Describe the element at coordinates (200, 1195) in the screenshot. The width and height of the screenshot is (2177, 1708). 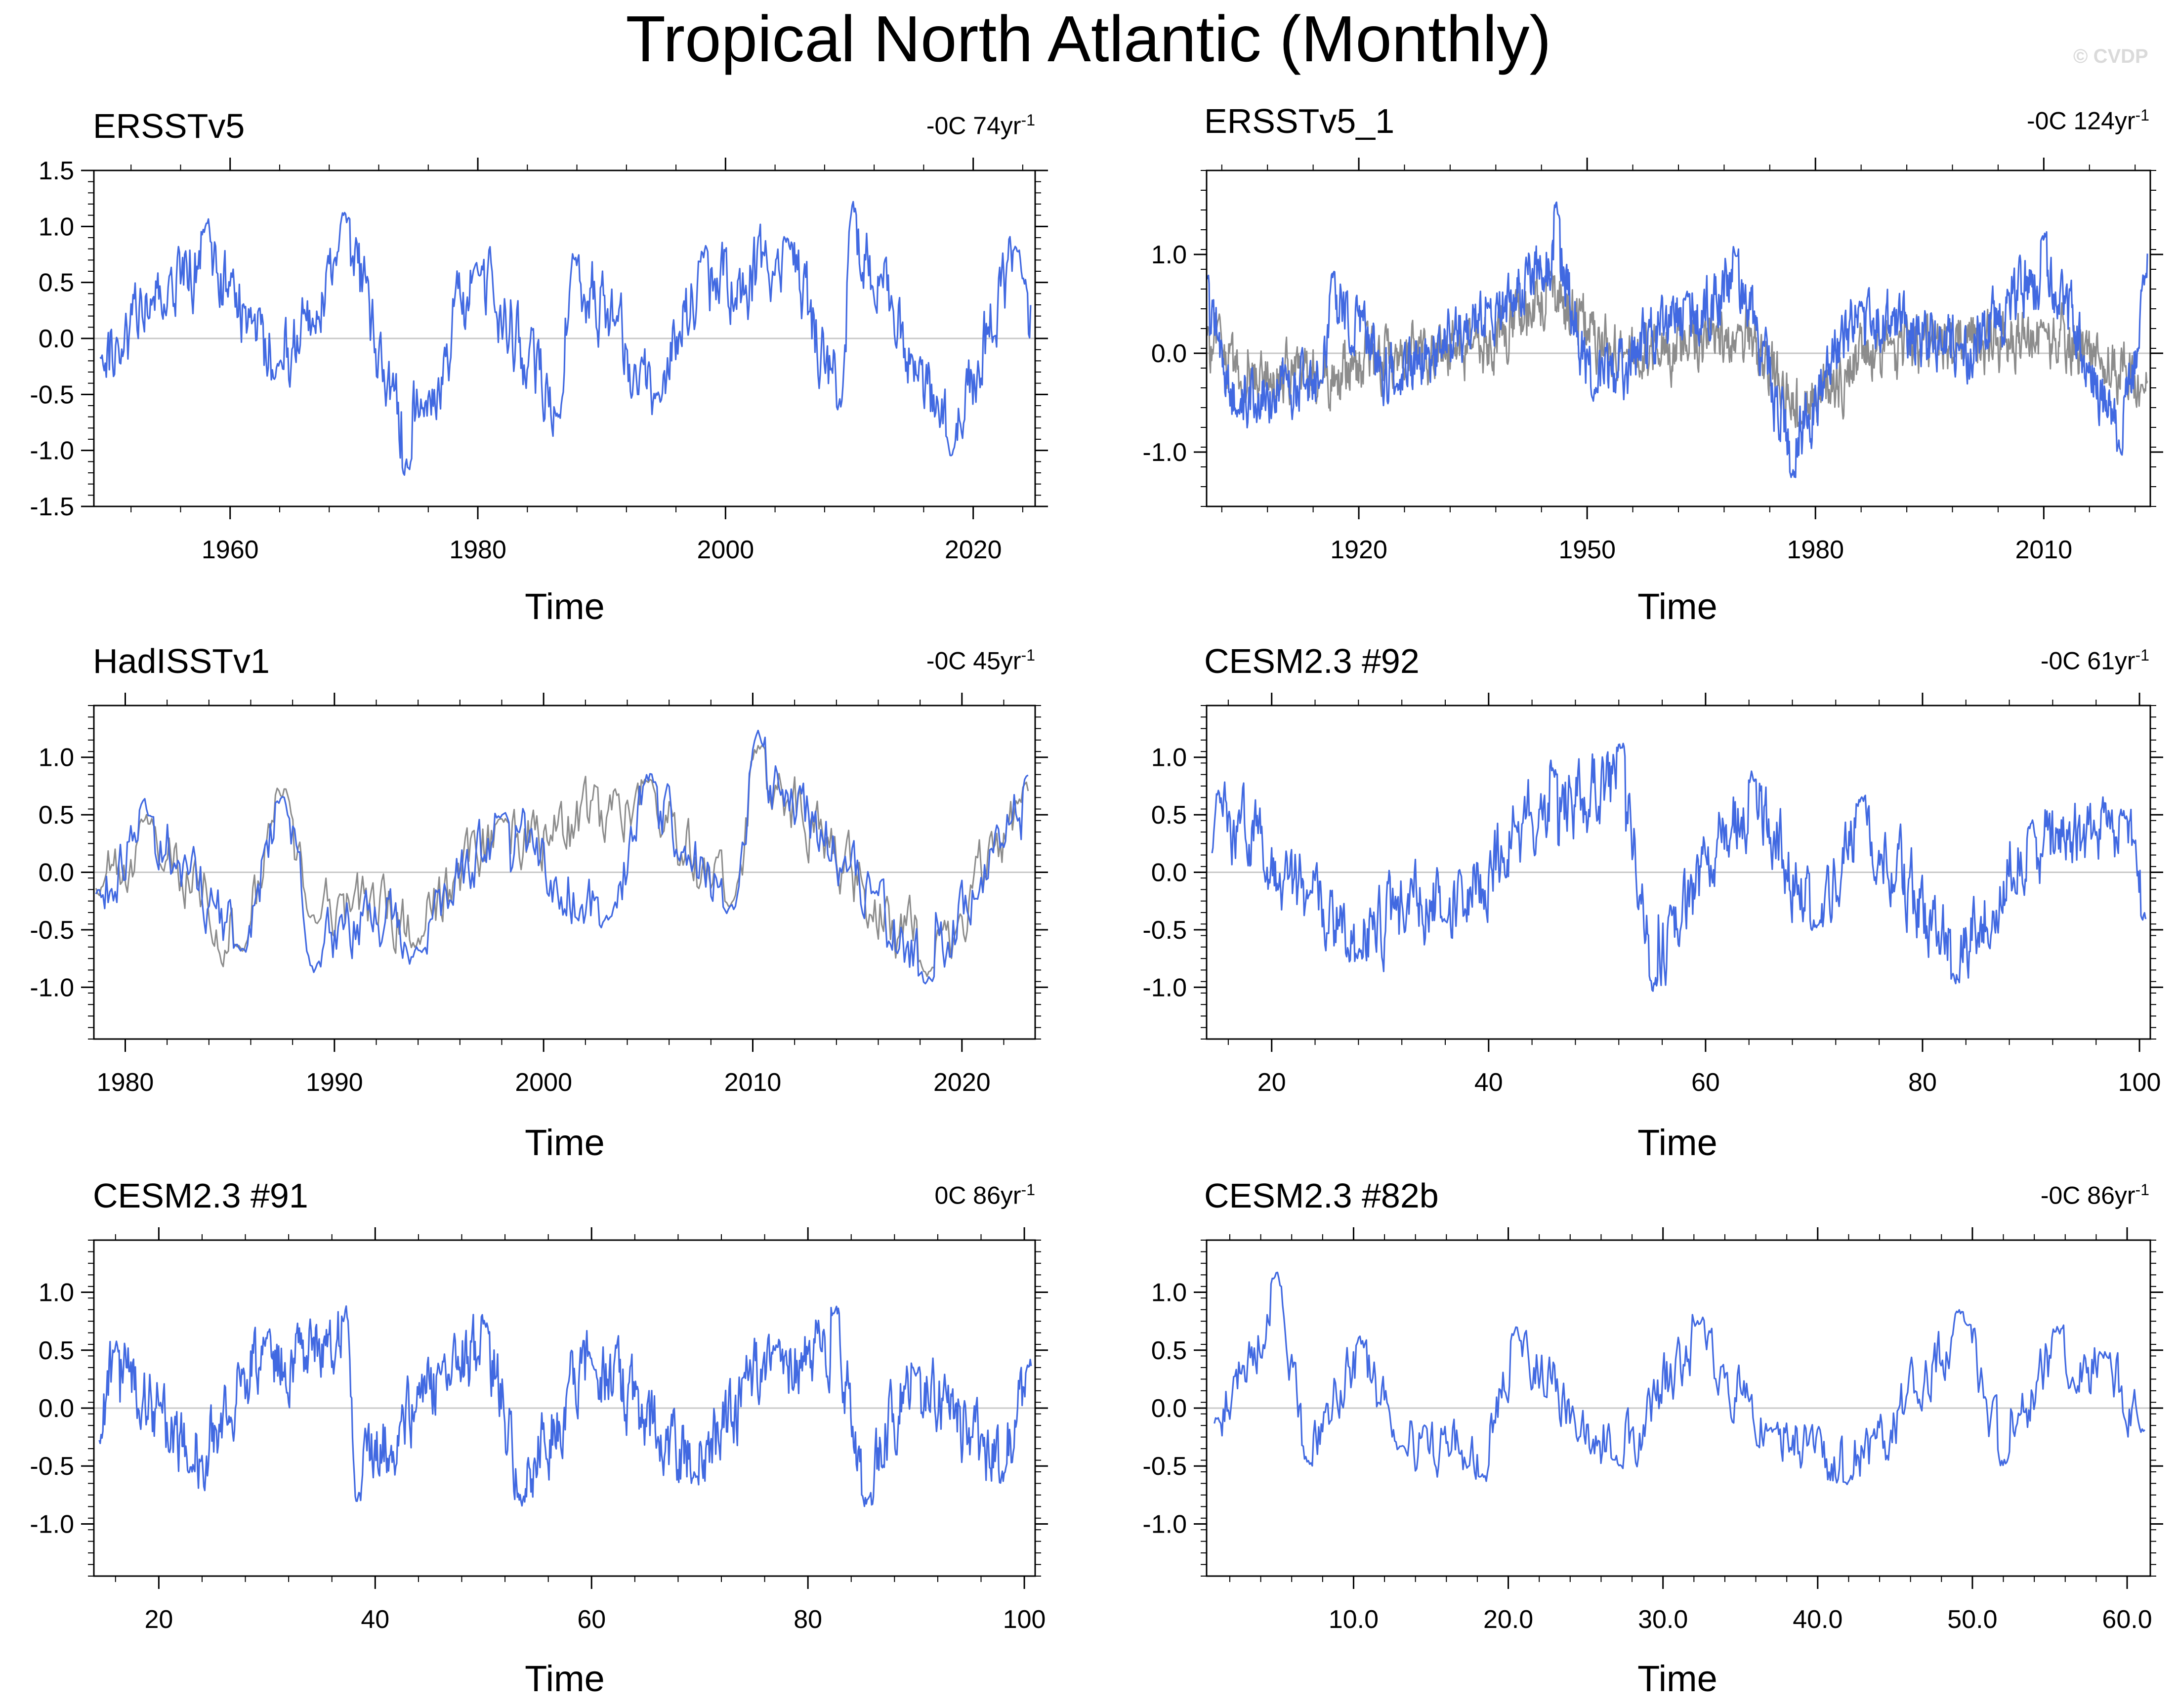
I see `panel-title: CESM2.3 #91` at that location.